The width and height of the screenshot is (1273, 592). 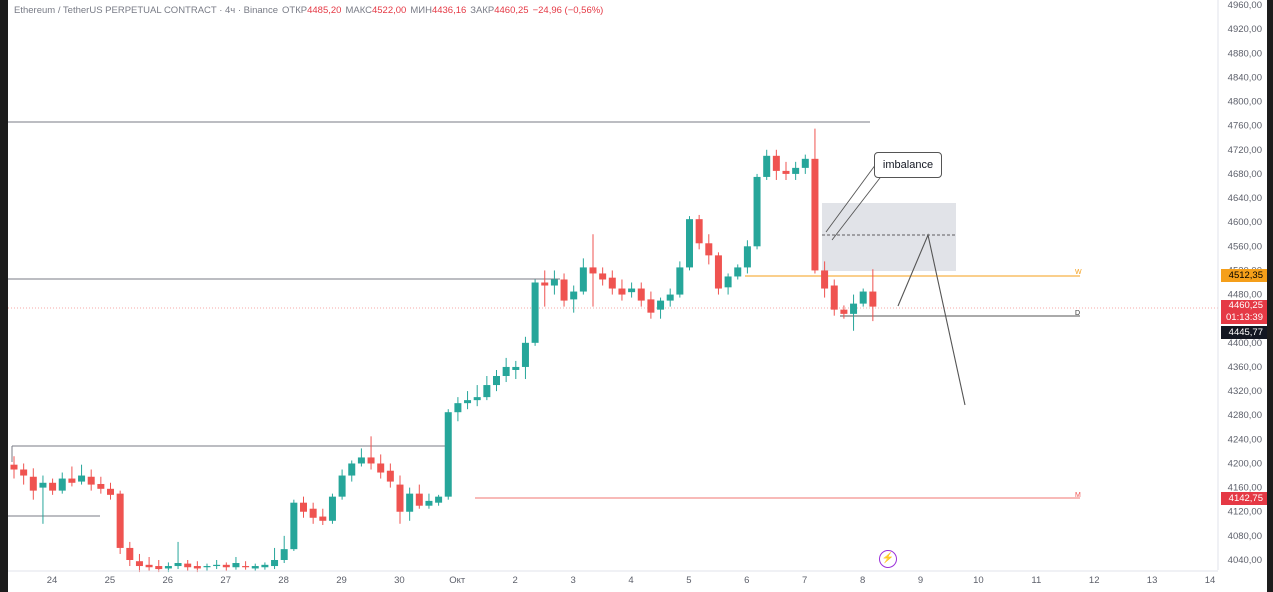 What do you see at coordinates (1245, 198) in the screenshot?
I see `price-tick-label: 4640,00` at bounding box center [1245, 198].